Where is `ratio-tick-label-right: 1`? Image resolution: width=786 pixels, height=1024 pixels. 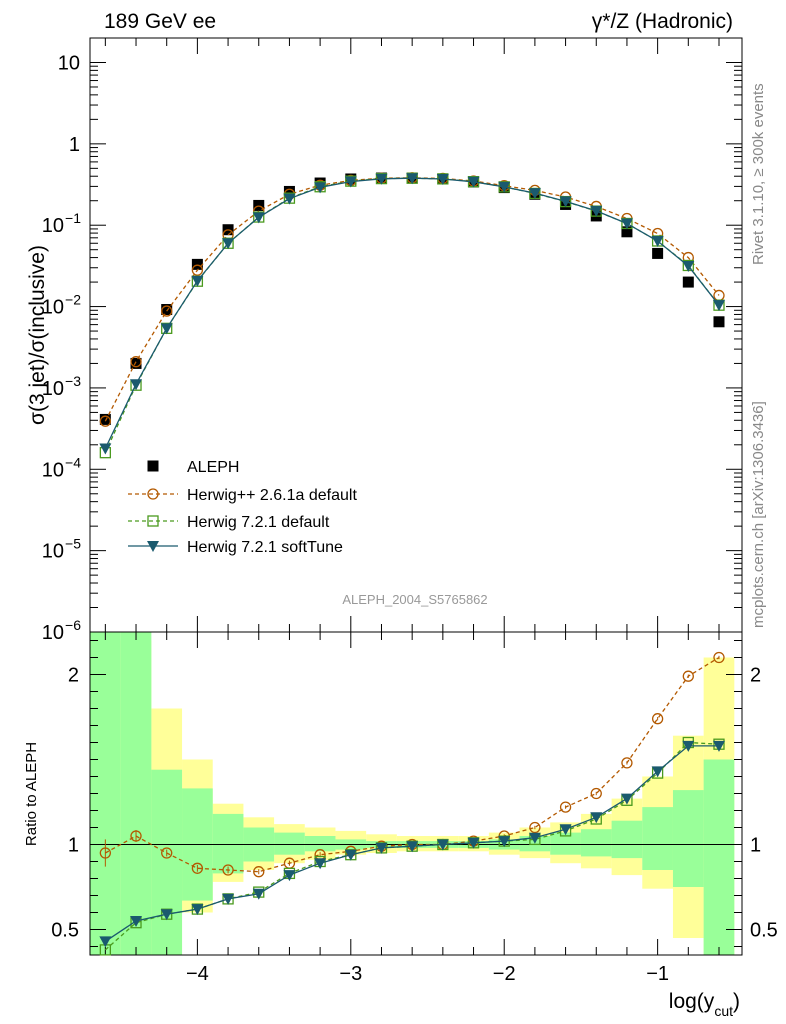 ratio-tick-label-right: 1 is located at coordinates (755, 846).